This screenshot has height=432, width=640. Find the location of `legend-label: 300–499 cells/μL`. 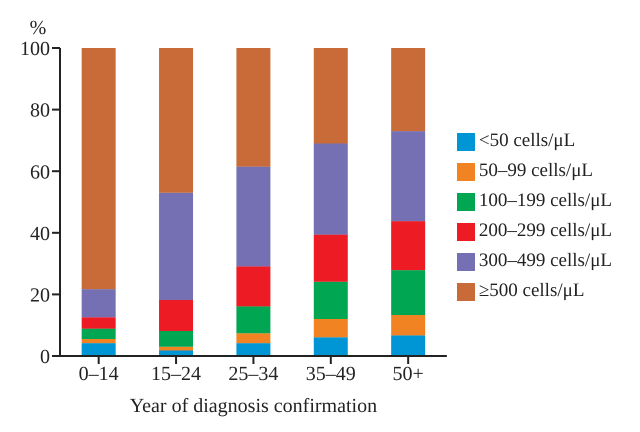

legend-label: 300–499 cells/μL is located at coordinates (545, 260).